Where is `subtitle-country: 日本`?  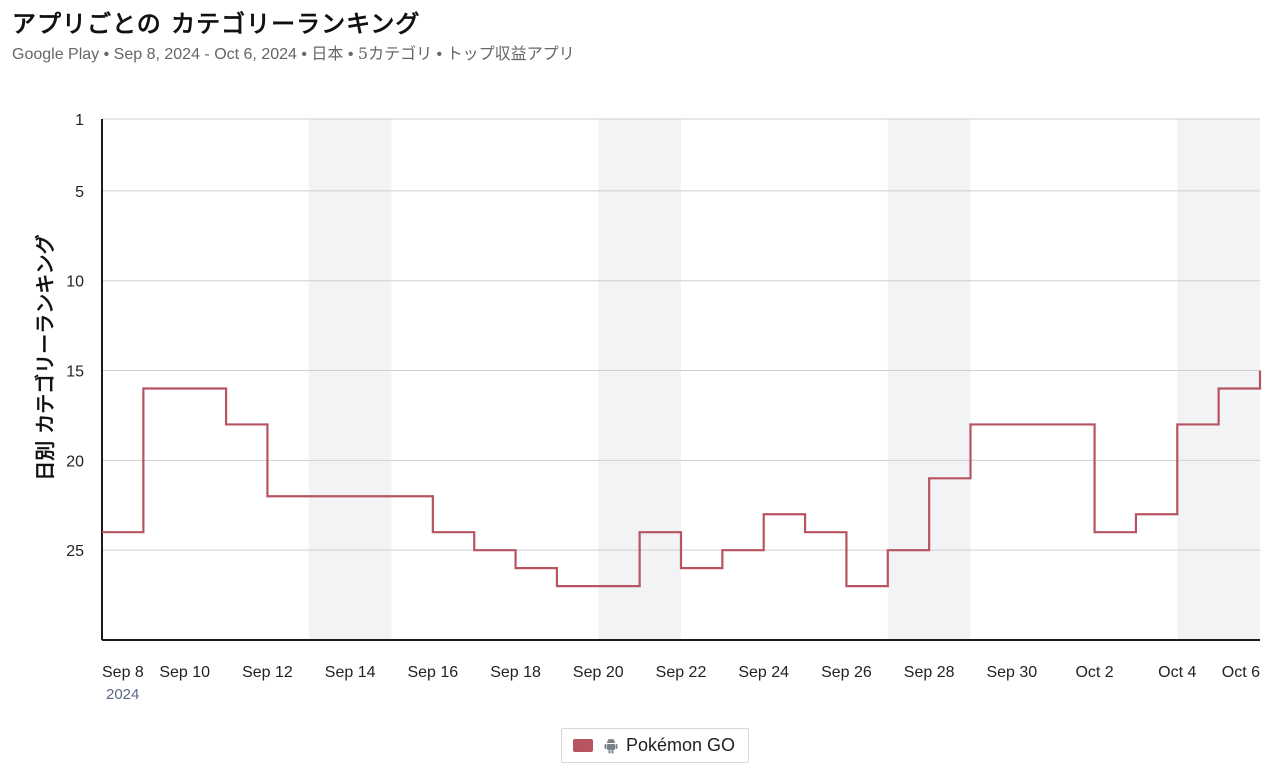 subtitle-country: 日本 is located at coordinates (327, 53).